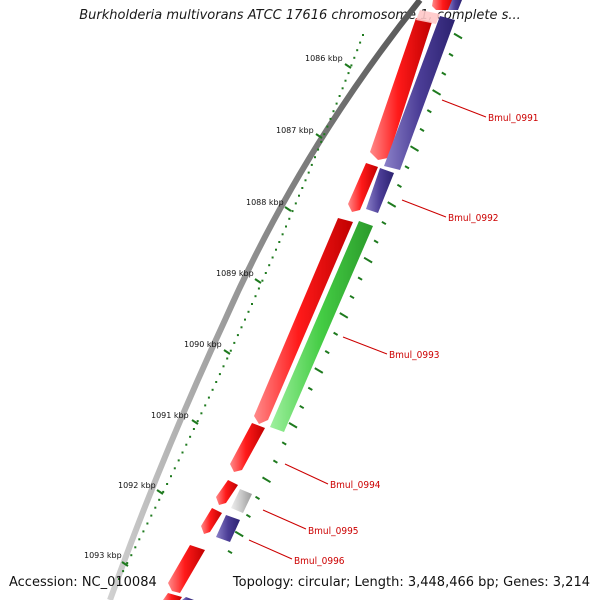 The image size is (600, 600). What do you see at coordinates (319, 561) in the screenshot?
I see `gene-label-bmul-0996: Bmul_0996` at bounding box center [319, 561].